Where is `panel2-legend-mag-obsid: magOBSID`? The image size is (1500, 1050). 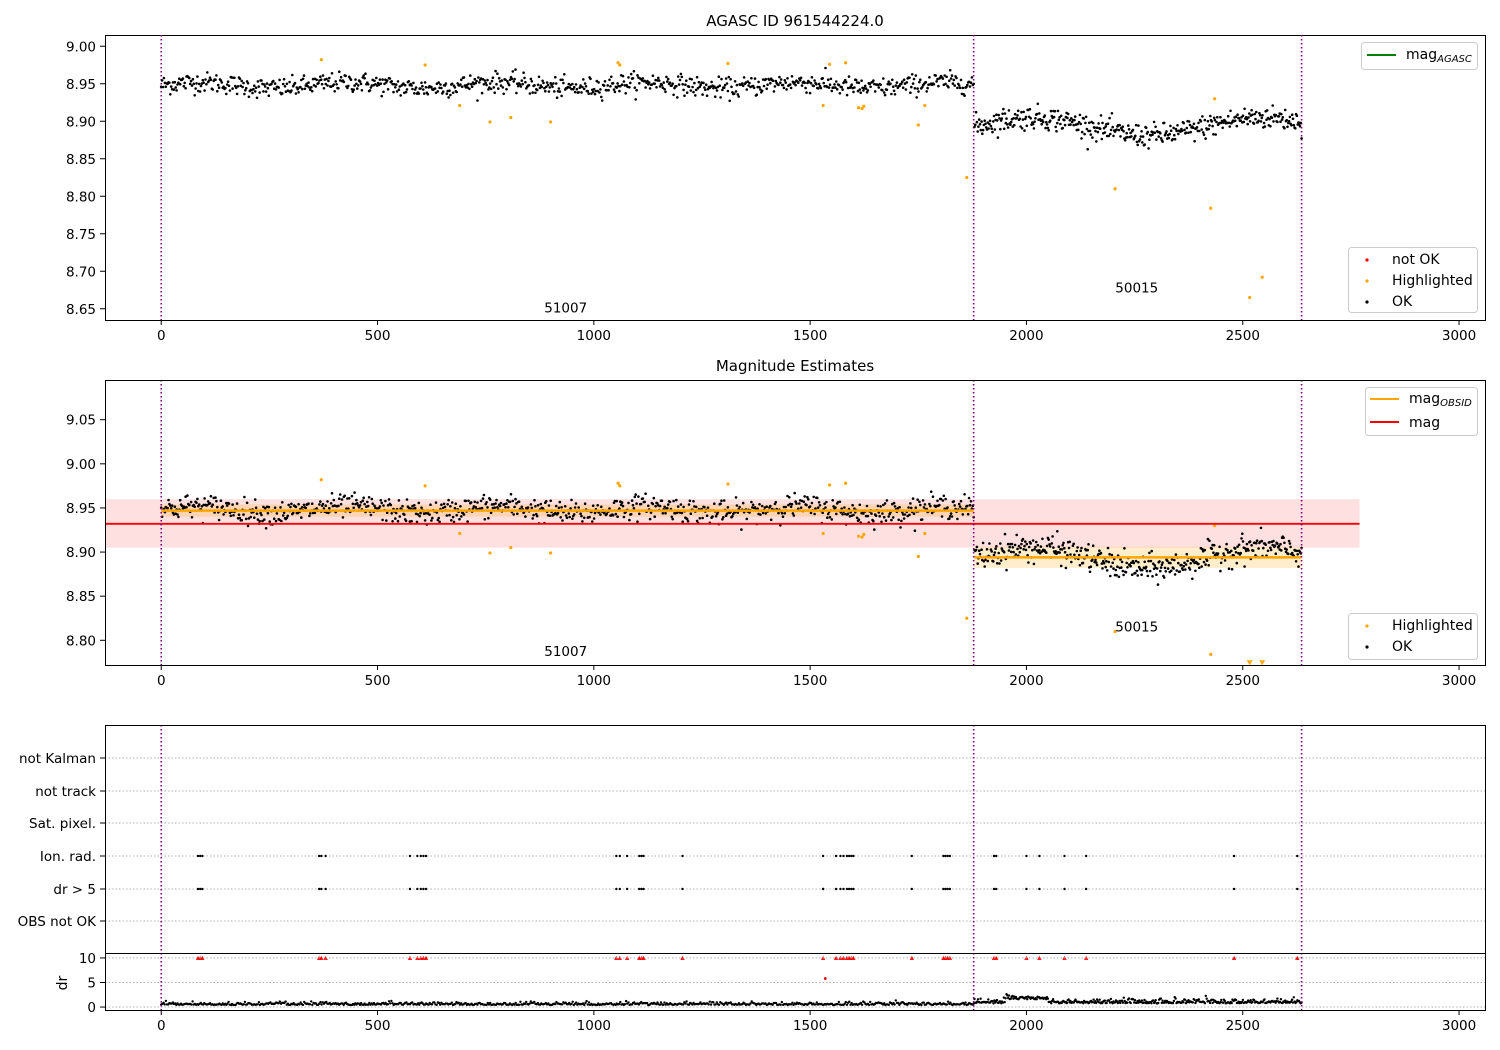
panel2-legend-mag-obsid: magOBSID is located at coordinates (1440, 400).